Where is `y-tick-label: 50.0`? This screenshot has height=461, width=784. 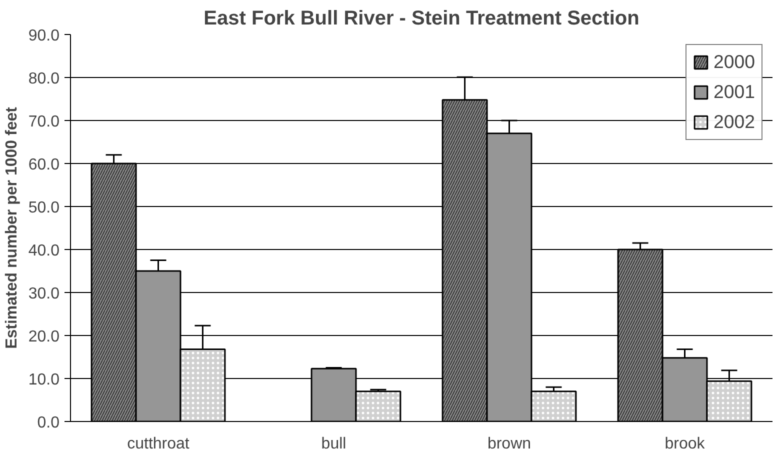 y-tick-label: 50.0 is located at coordinates (44, 208).